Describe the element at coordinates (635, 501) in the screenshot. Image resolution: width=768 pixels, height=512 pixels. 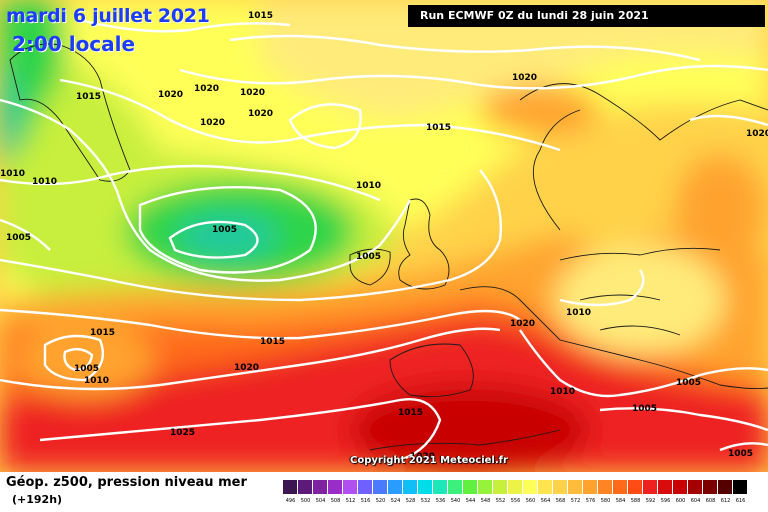
I see `scale-value-label: 588` at that location.